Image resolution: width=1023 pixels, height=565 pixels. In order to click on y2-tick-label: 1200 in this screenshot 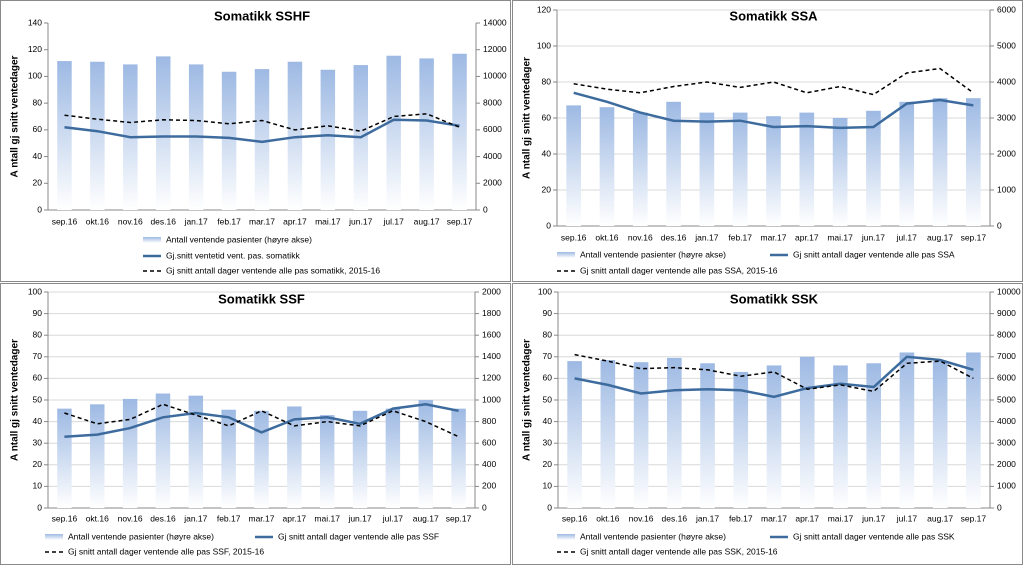, I will do `click(491, 378)`.